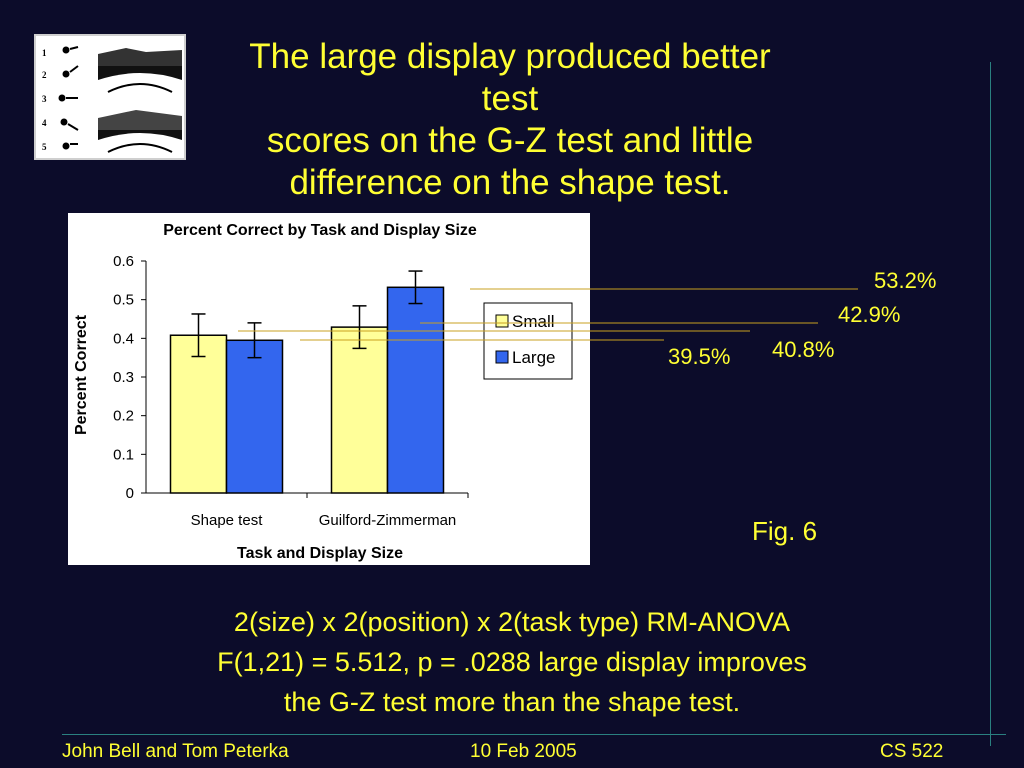 This screenshot has width=1024, height=768. Describe the element at coordinates (990, 404) in the screenshot. I see `vertical-rule` at that location.